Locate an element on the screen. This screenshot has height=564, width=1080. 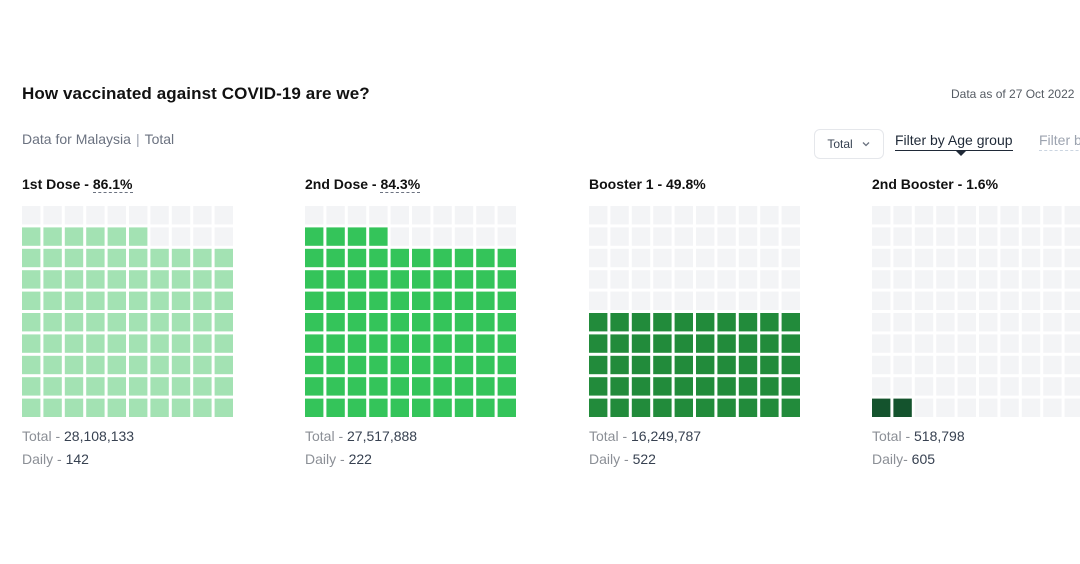
filter-other-tab: Filter by is located at coordinates (1059, 141).